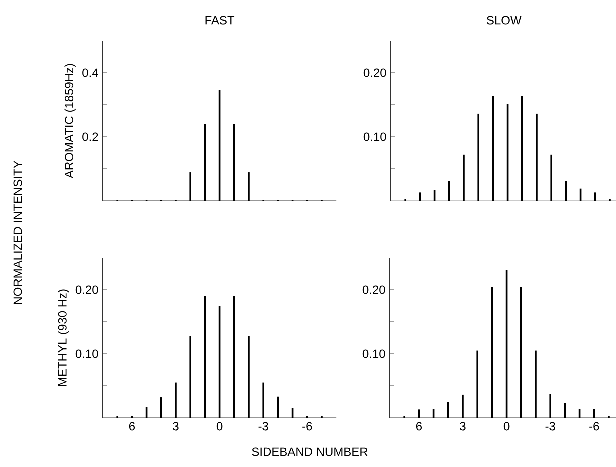 The image size is (616, 467). Describe the element at coordinates (70, 121) in the screenshot. I see `y-axis-title: AROMATIC (1859Hz)` at that location.